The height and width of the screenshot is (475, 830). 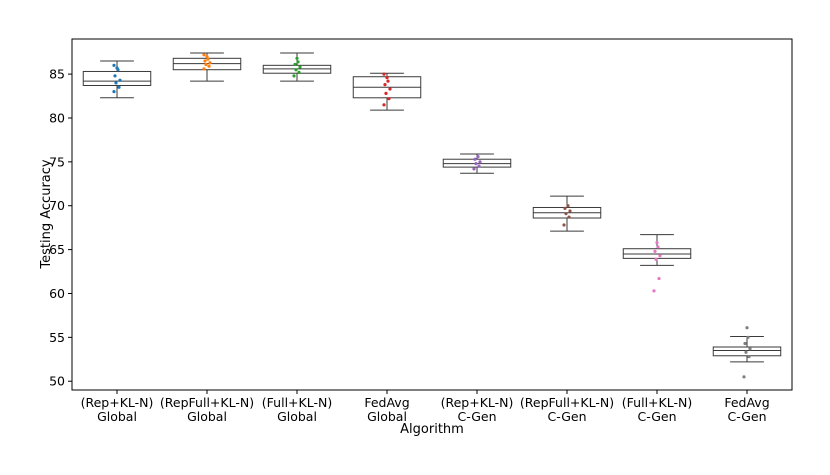 I want to click on y-tick-label: 55, so click(x=57, y=337).